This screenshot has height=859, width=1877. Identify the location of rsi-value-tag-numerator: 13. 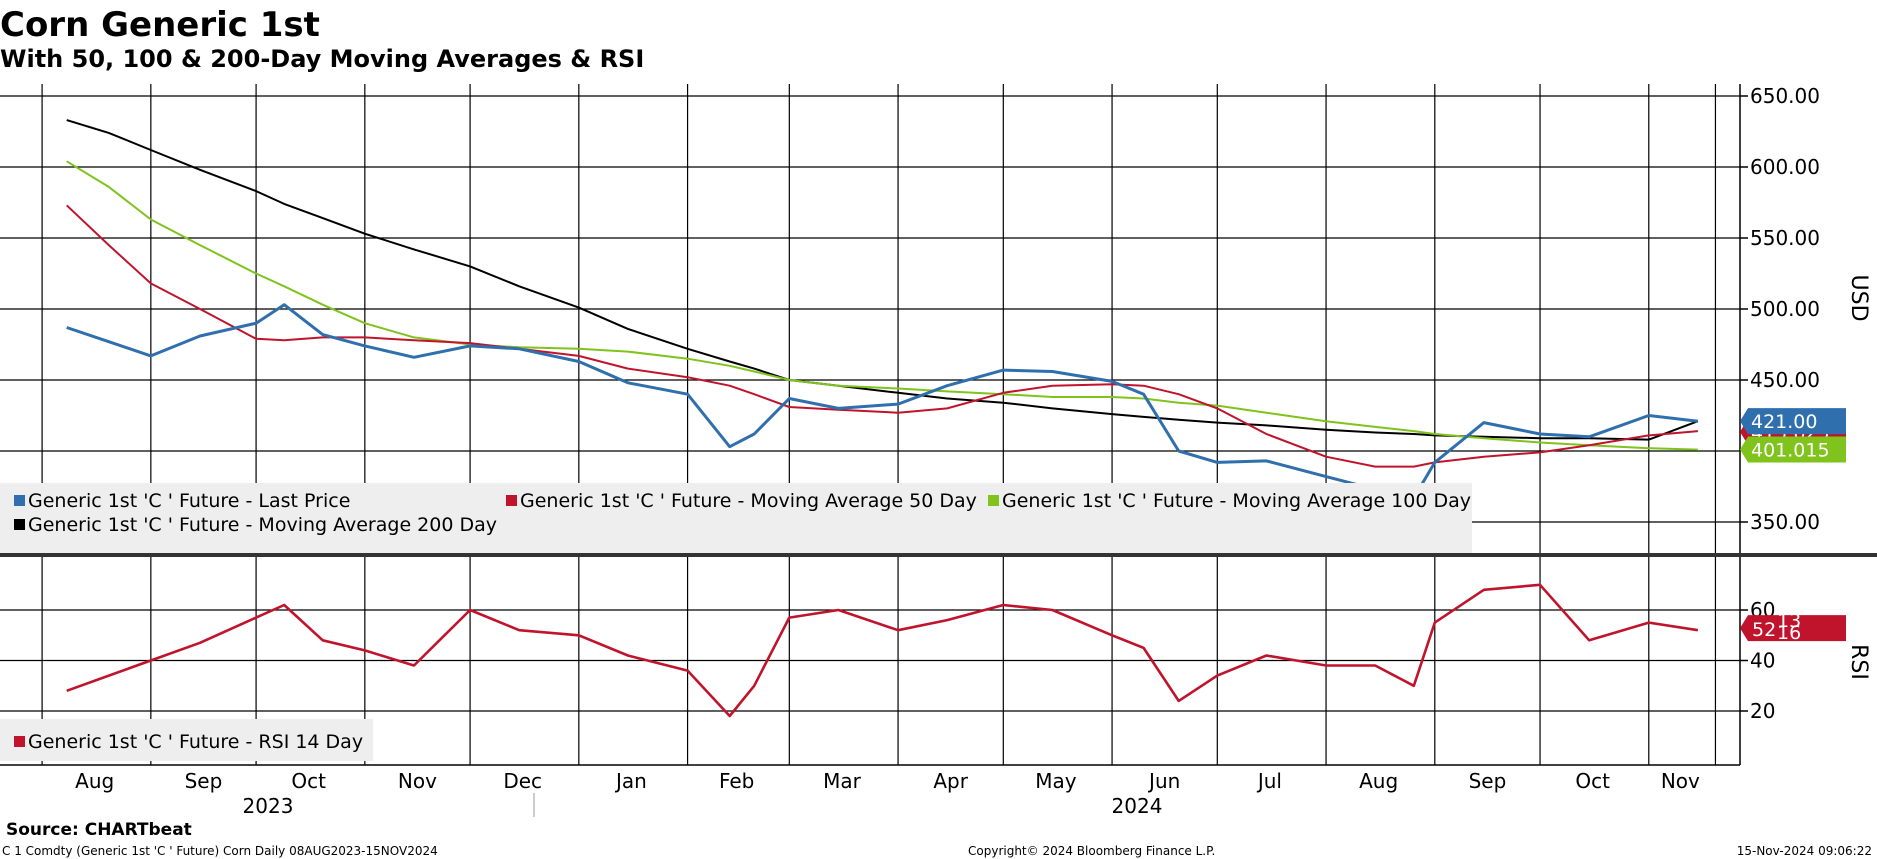
(1789, 621).